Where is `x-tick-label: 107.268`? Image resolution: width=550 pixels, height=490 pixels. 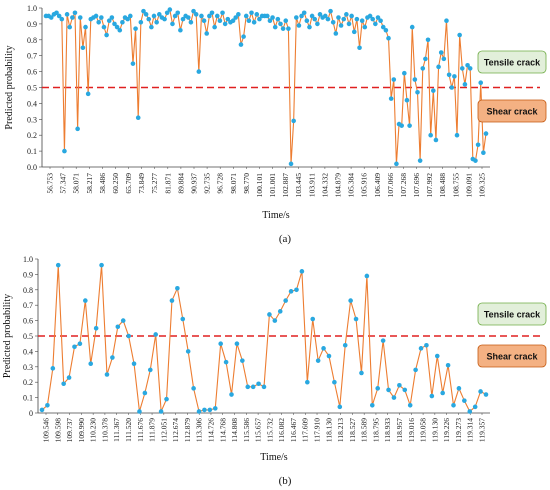
x-tick-label: 107.268 is located at coordinates (403, 185).